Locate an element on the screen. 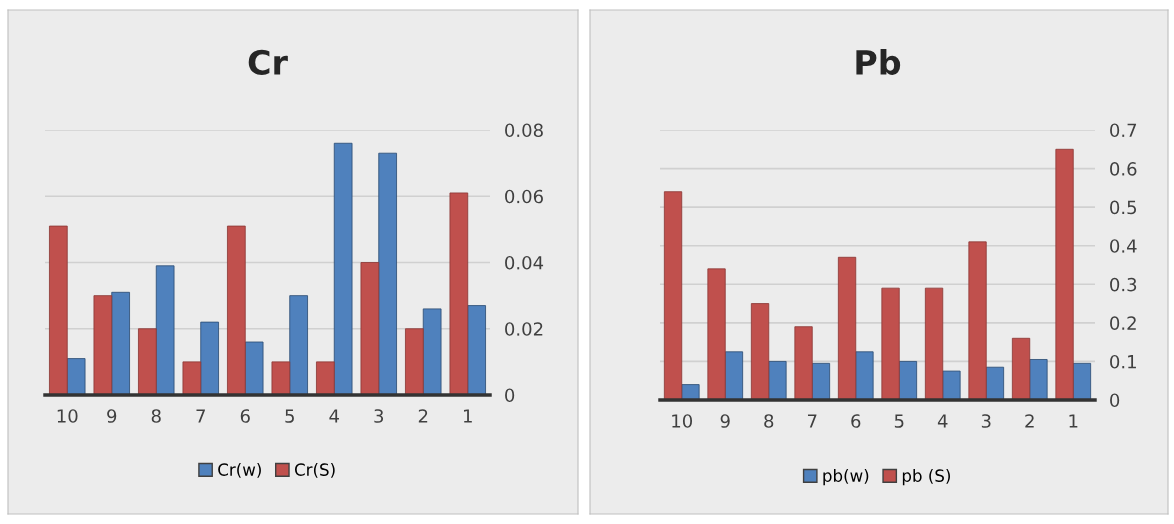 Image resolution: width=1174 pixels, height=524 pixels. y-tick-label: 0.4 is located at coordinates (1123, 246).